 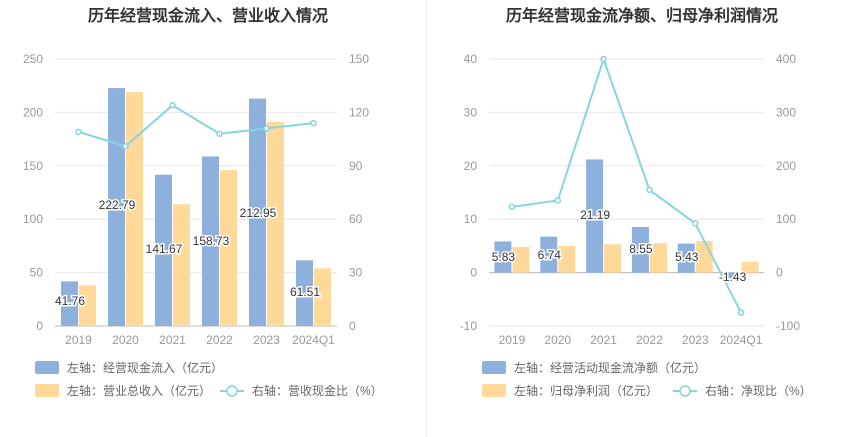 I want to click on data-label: 212.95, so click(x=258, y=213).